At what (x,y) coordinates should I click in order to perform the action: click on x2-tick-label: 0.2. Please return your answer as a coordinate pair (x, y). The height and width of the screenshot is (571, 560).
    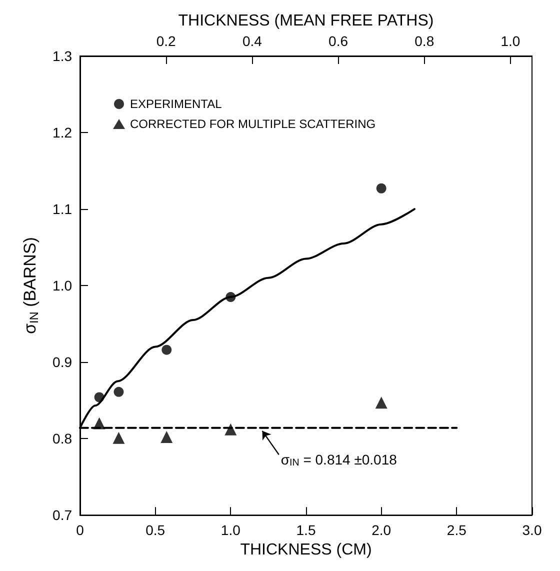
    Looking at the image, I should click on (166, 41).